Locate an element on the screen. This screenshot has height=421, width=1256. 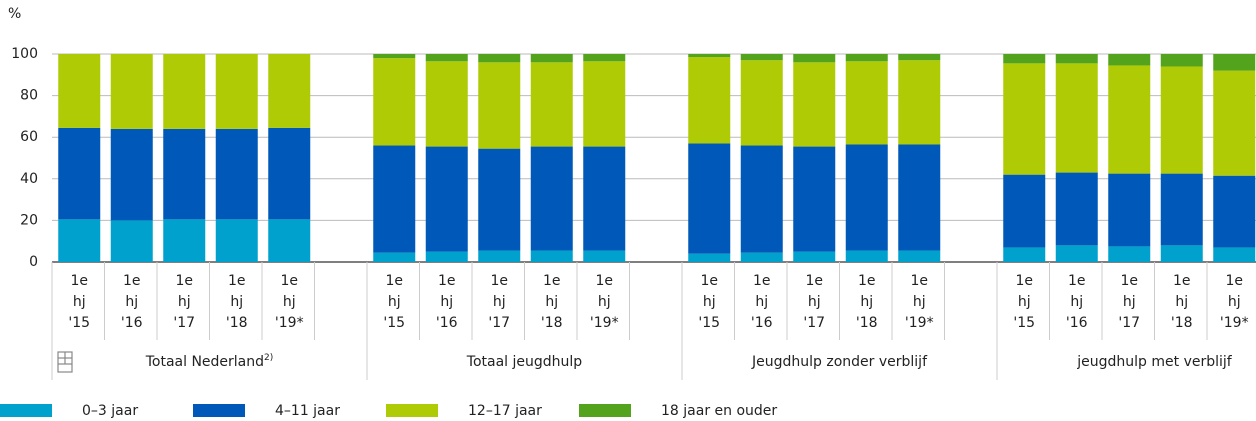
y-unit: % is located at coordinates (14, 14).